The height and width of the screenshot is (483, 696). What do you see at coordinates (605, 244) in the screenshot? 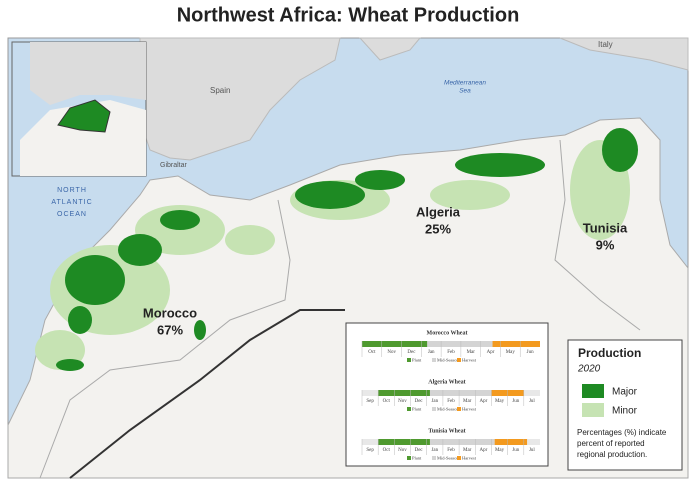
I see `country-share: 9%` at bounding box center [605, 244].